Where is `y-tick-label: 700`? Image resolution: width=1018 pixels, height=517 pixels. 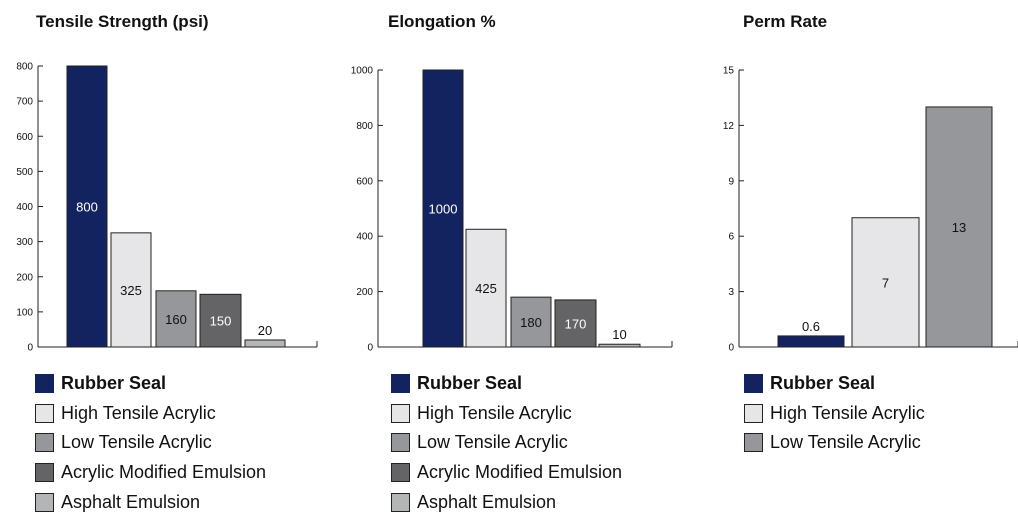
y-tick-label: 700 is located at coordinates (24, 102).